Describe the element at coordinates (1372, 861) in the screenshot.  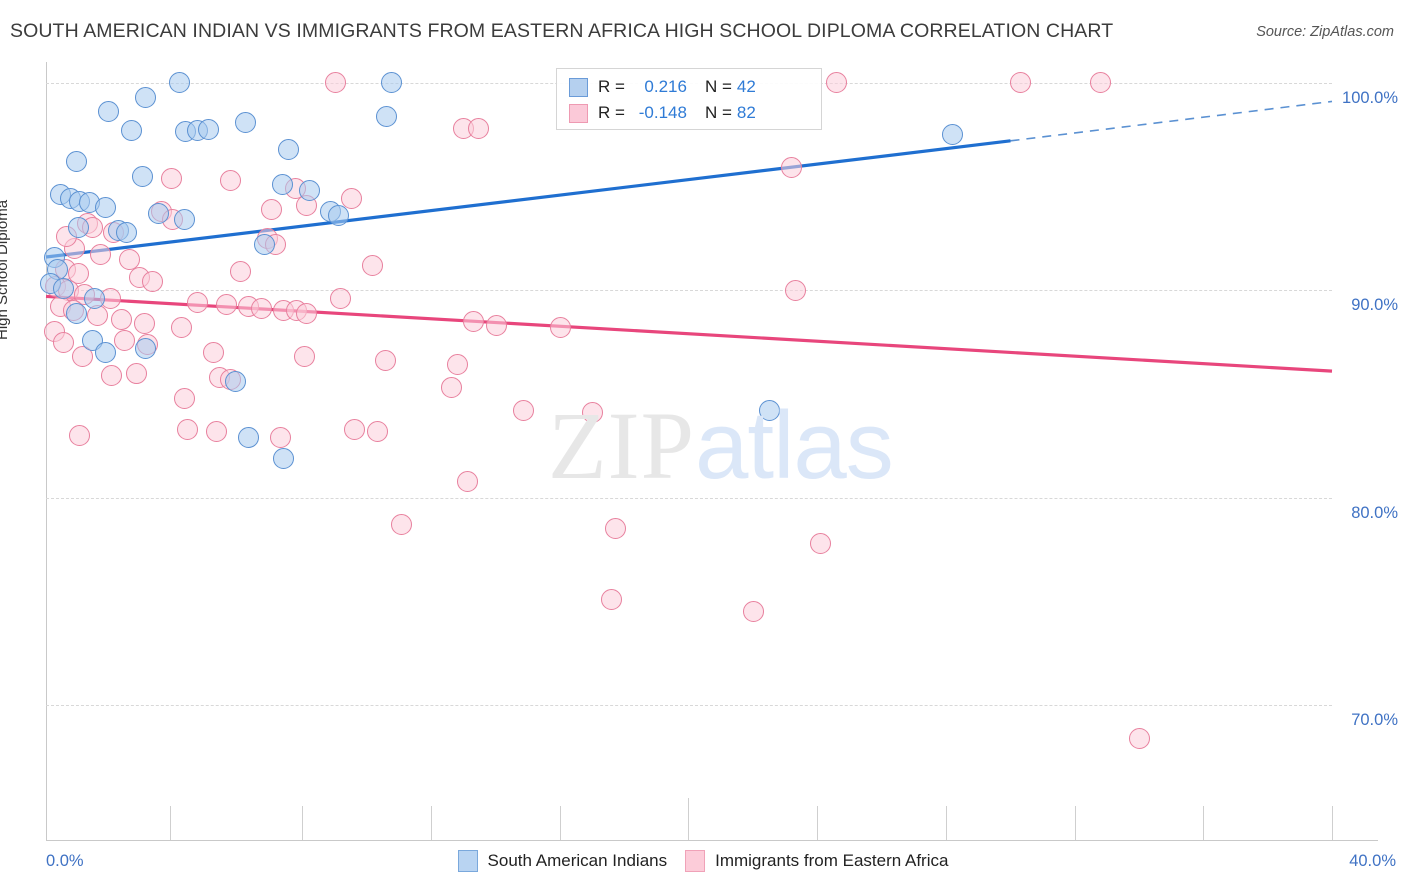
I see `x-axis-max-label: 40.0%` at that location.